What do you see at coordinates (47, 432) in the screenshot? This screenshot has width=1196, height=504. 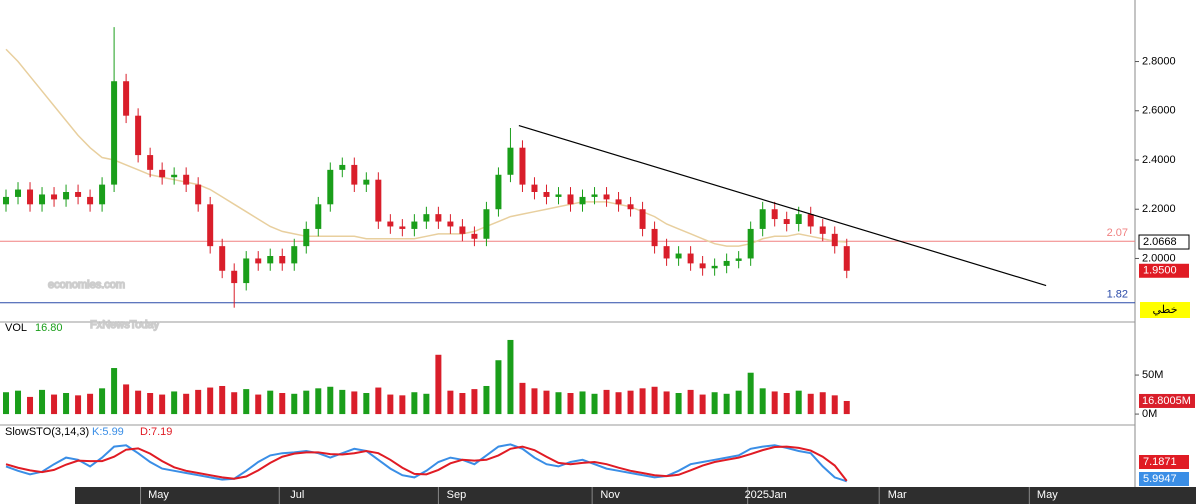 I see `stoch-title: SlowSTO(3,14,3)` at bounding box center [47, 432].